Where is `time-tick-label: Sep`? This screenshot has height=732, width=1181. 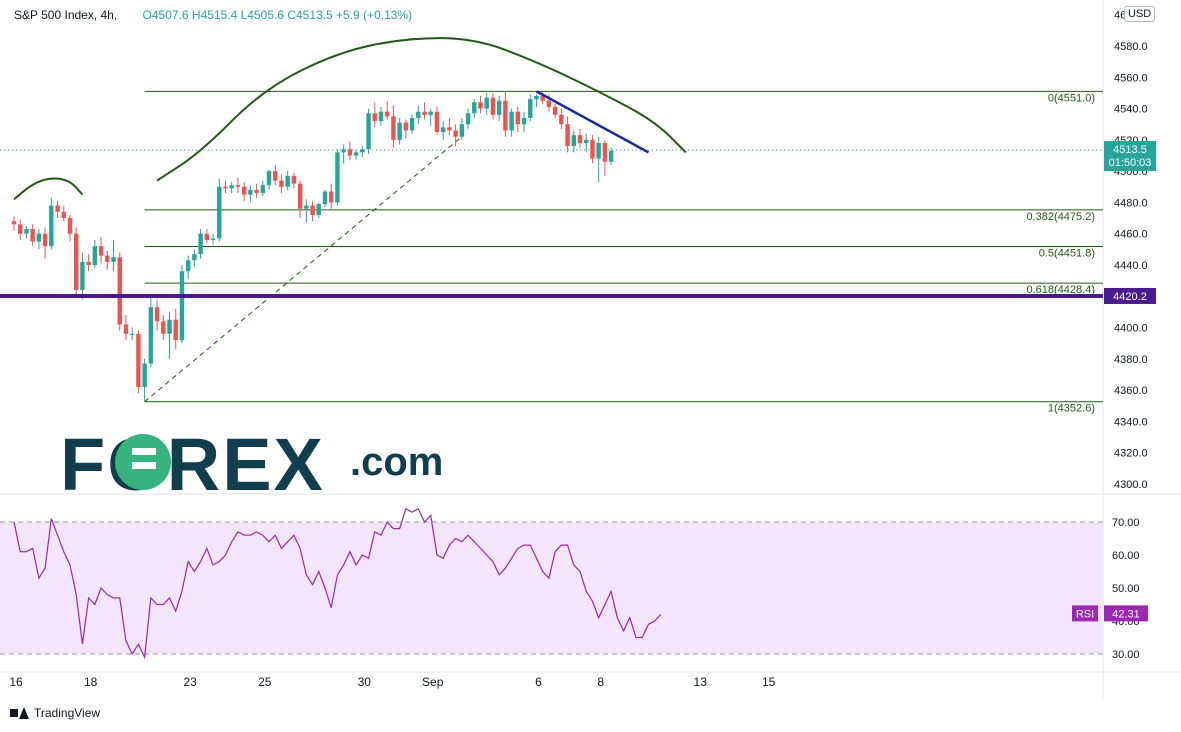 time-tick-label: Sep is located at coordinates (433, 682).